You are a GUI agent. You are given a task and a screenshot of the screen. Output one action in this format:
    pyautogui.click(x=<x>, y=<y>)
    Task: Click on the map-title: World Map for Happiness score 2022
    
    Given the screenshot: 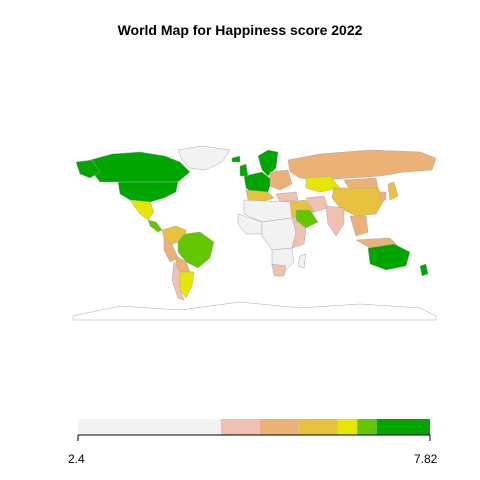 What is the action you would take?
    pyautogui.click(x=240, y=30)
    